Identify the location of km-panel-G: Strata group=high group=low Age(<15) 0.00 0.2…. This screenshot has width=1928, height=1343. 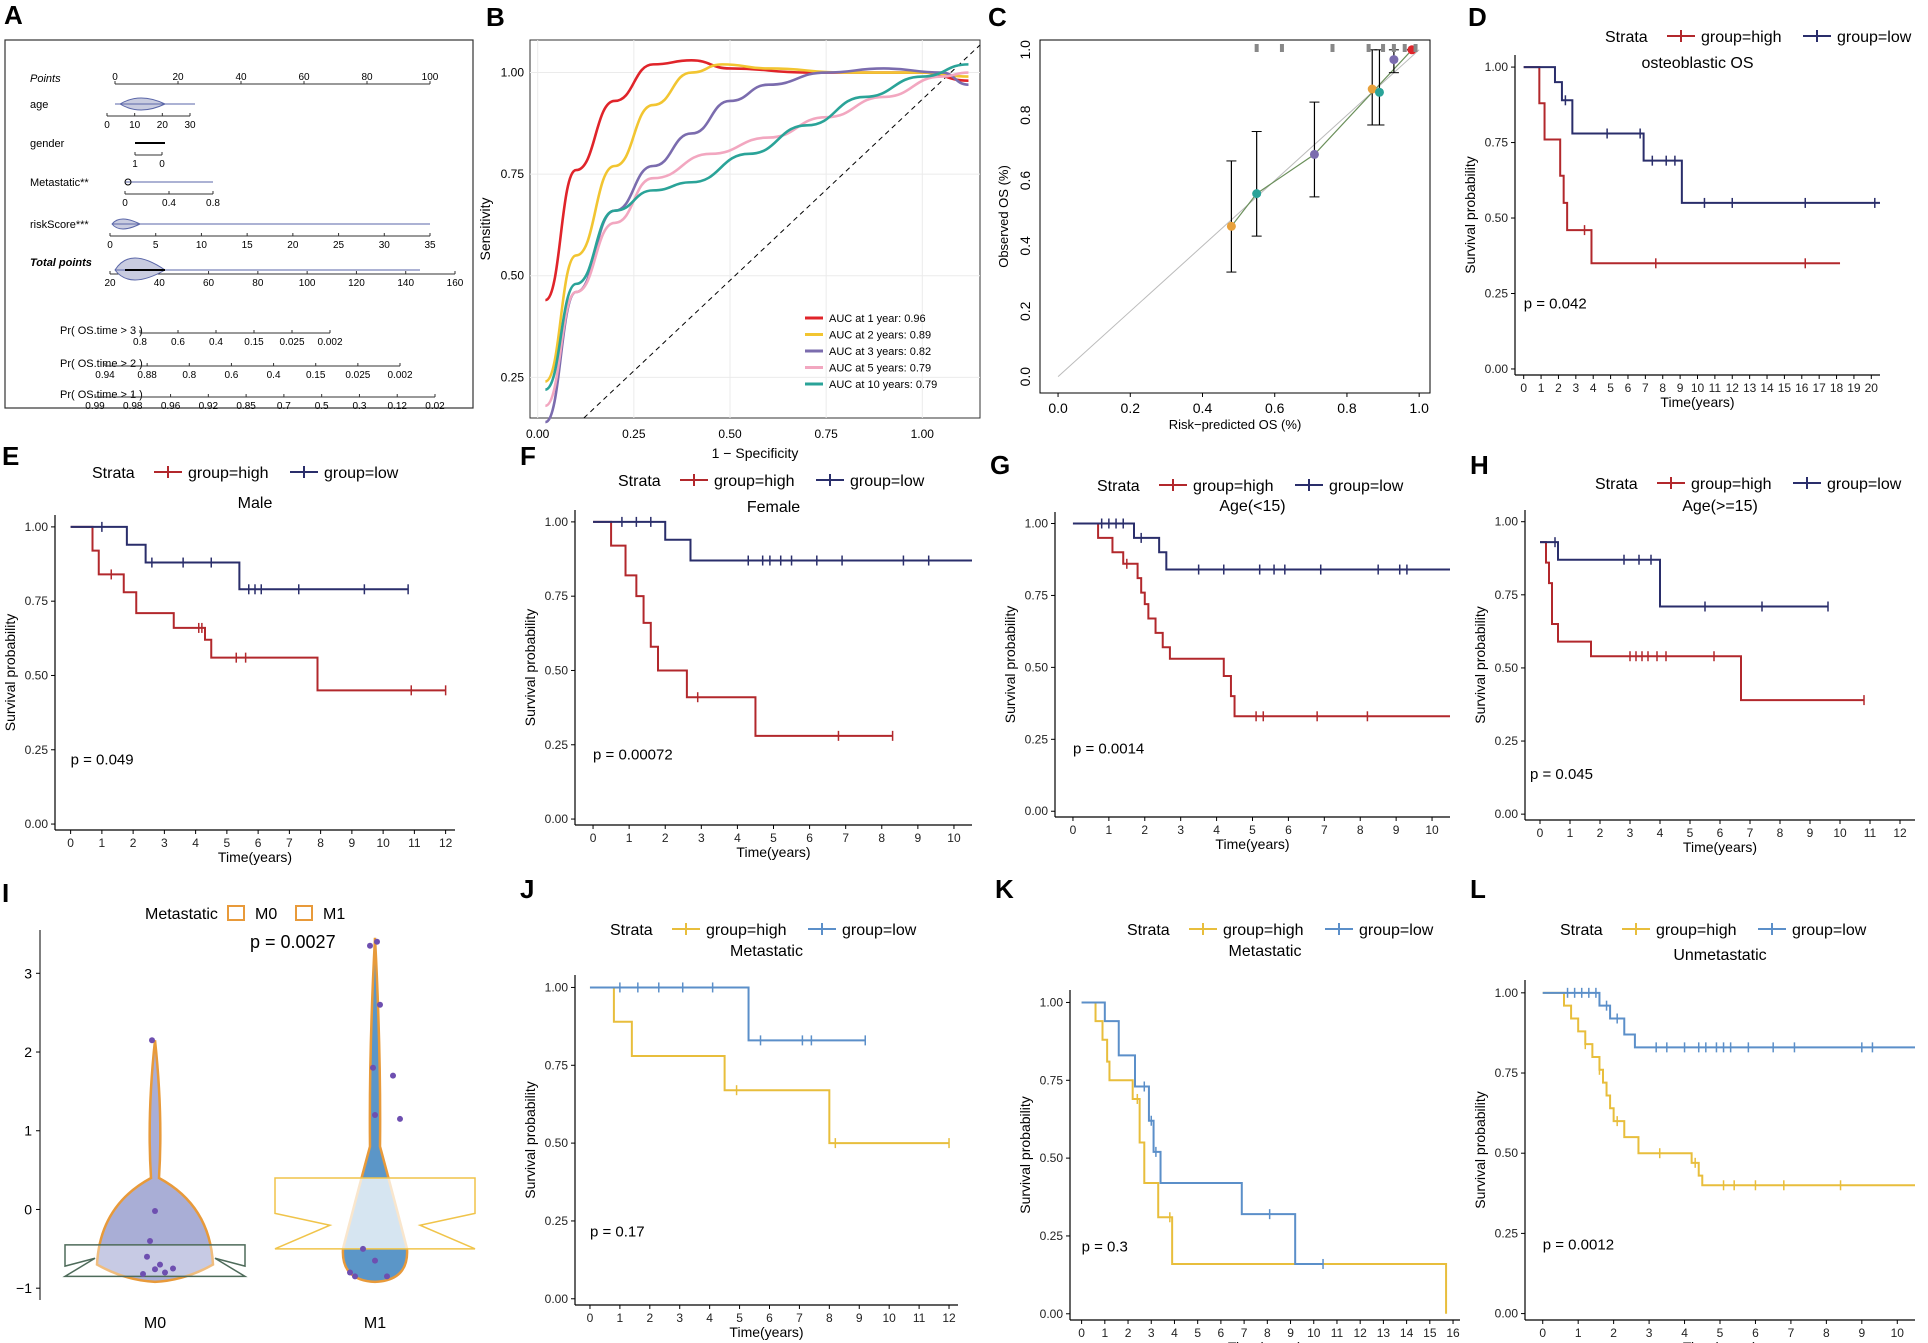
(1226, 665).